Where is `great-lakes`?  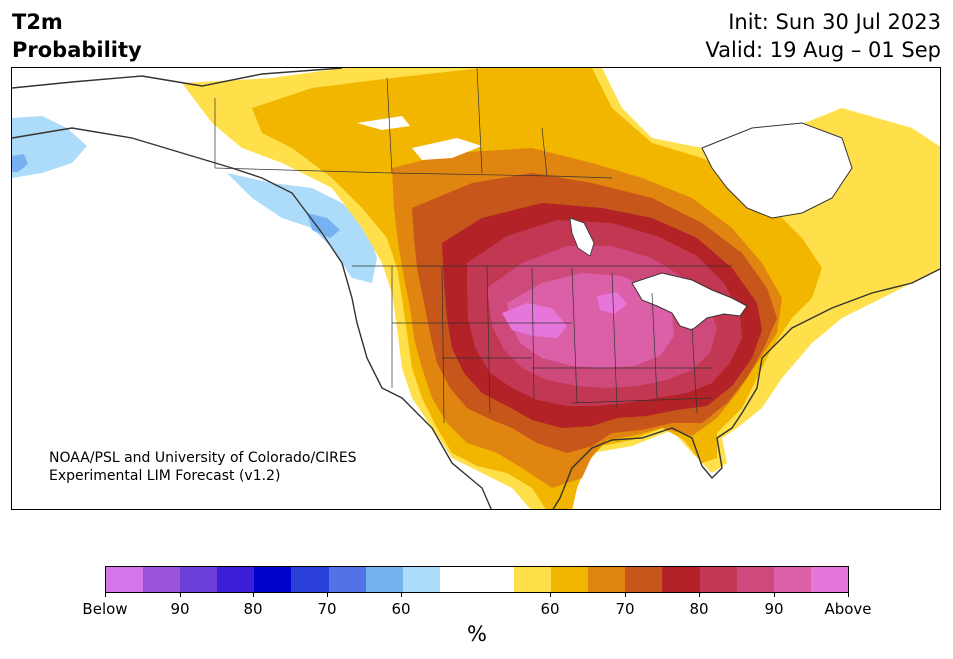
great-lakes is located at coordinates (689, 301).